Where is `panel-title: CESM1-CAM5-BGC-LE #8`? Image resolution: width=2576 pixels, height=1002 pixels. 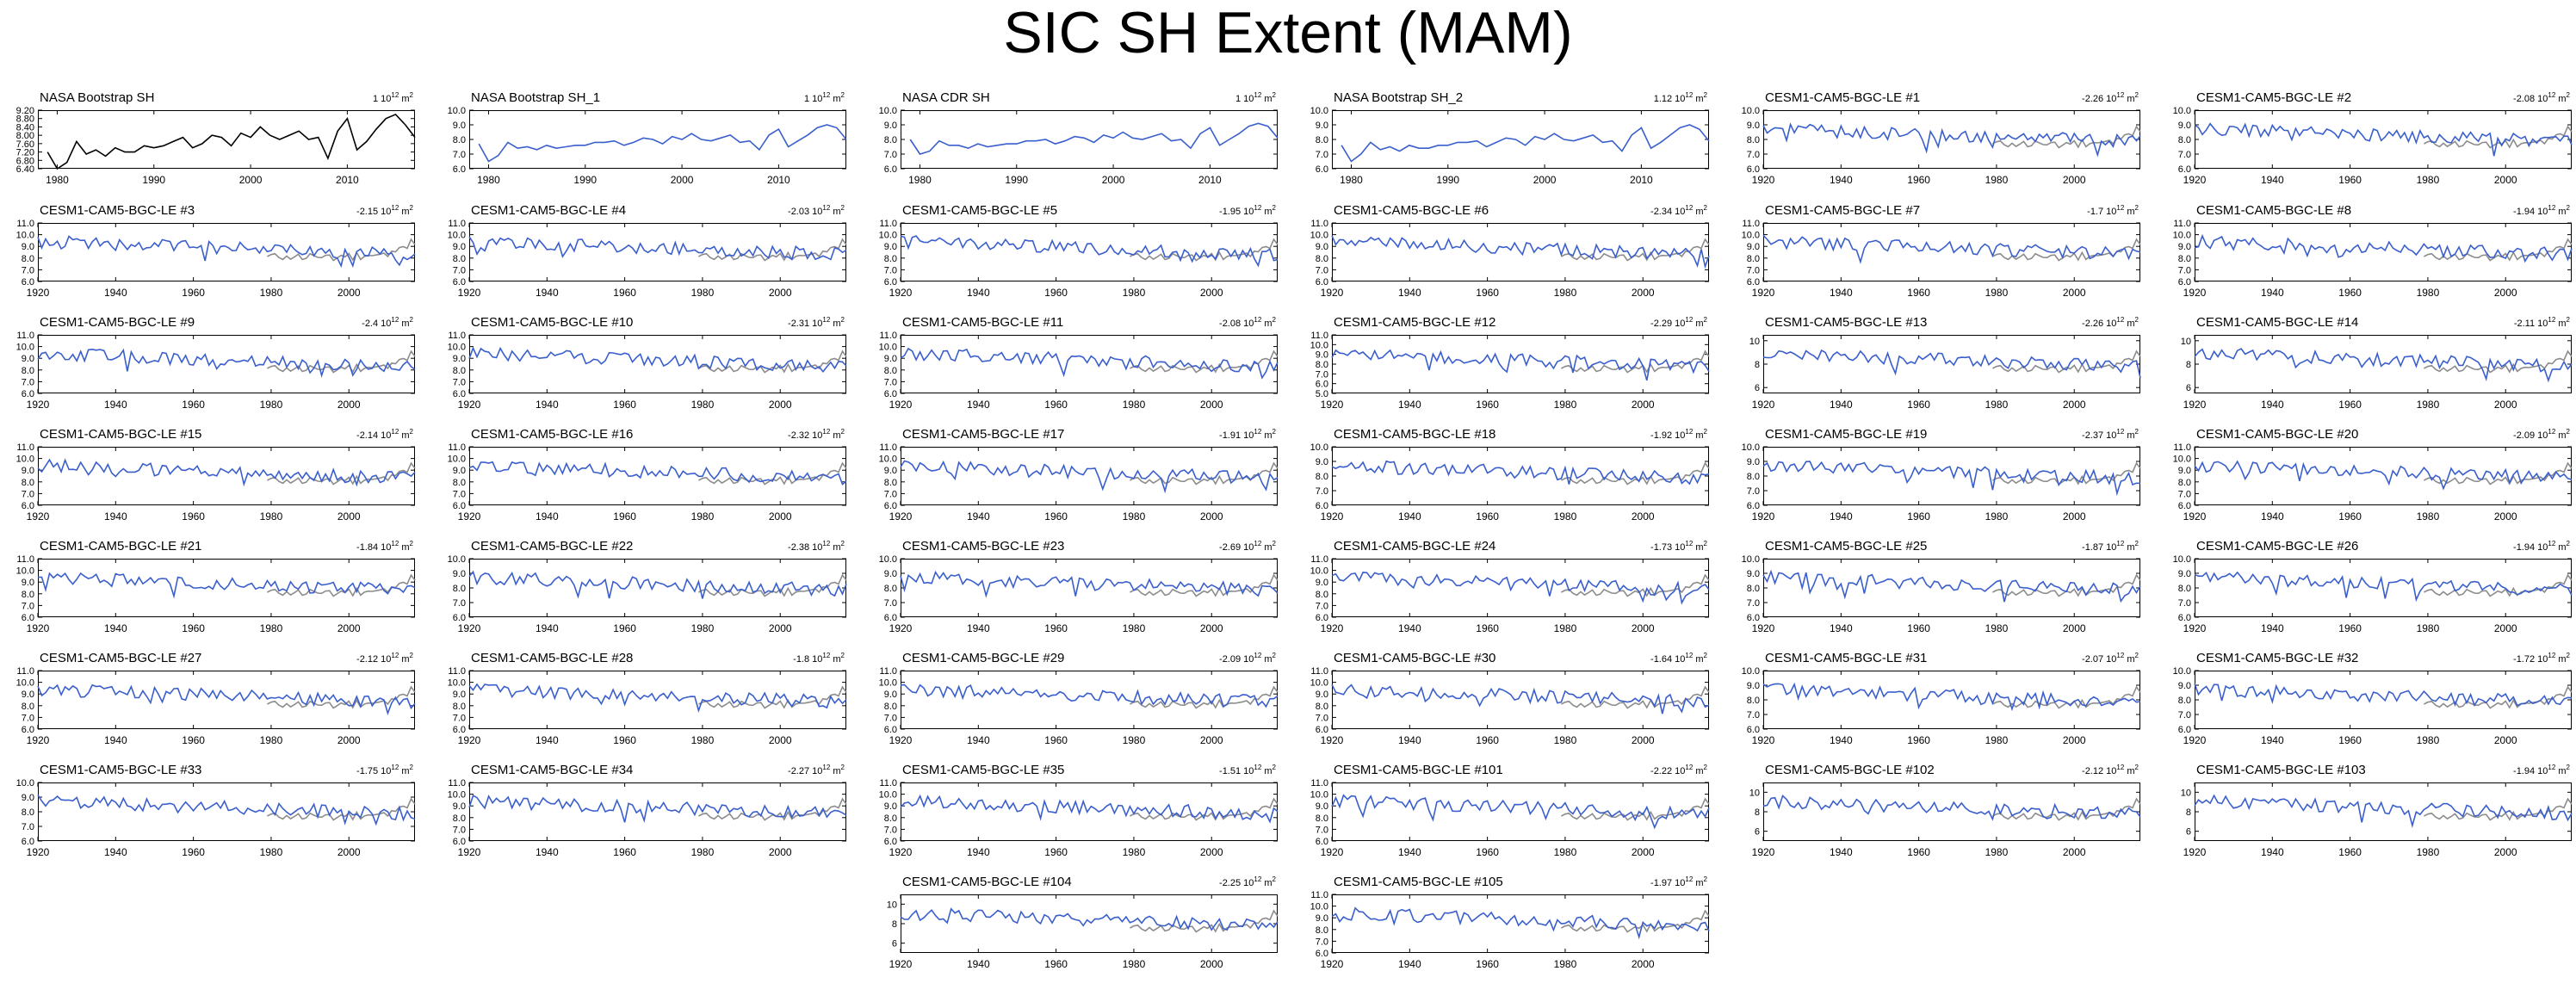
panel-title: CESM1-CAM5-BGC-LE #8 is located at coordinates (2274, 211).